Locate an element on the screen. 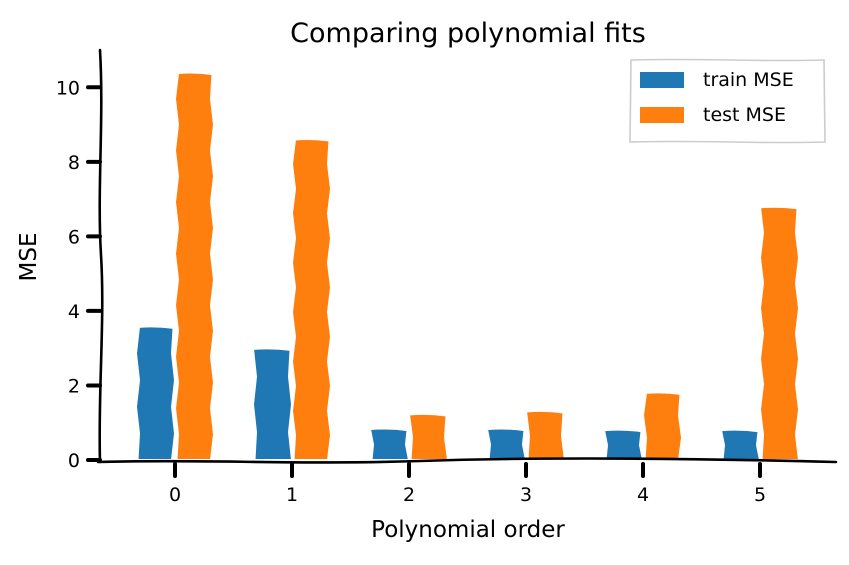  legend-swatch-test-mse is located at coordinates (662, 115).